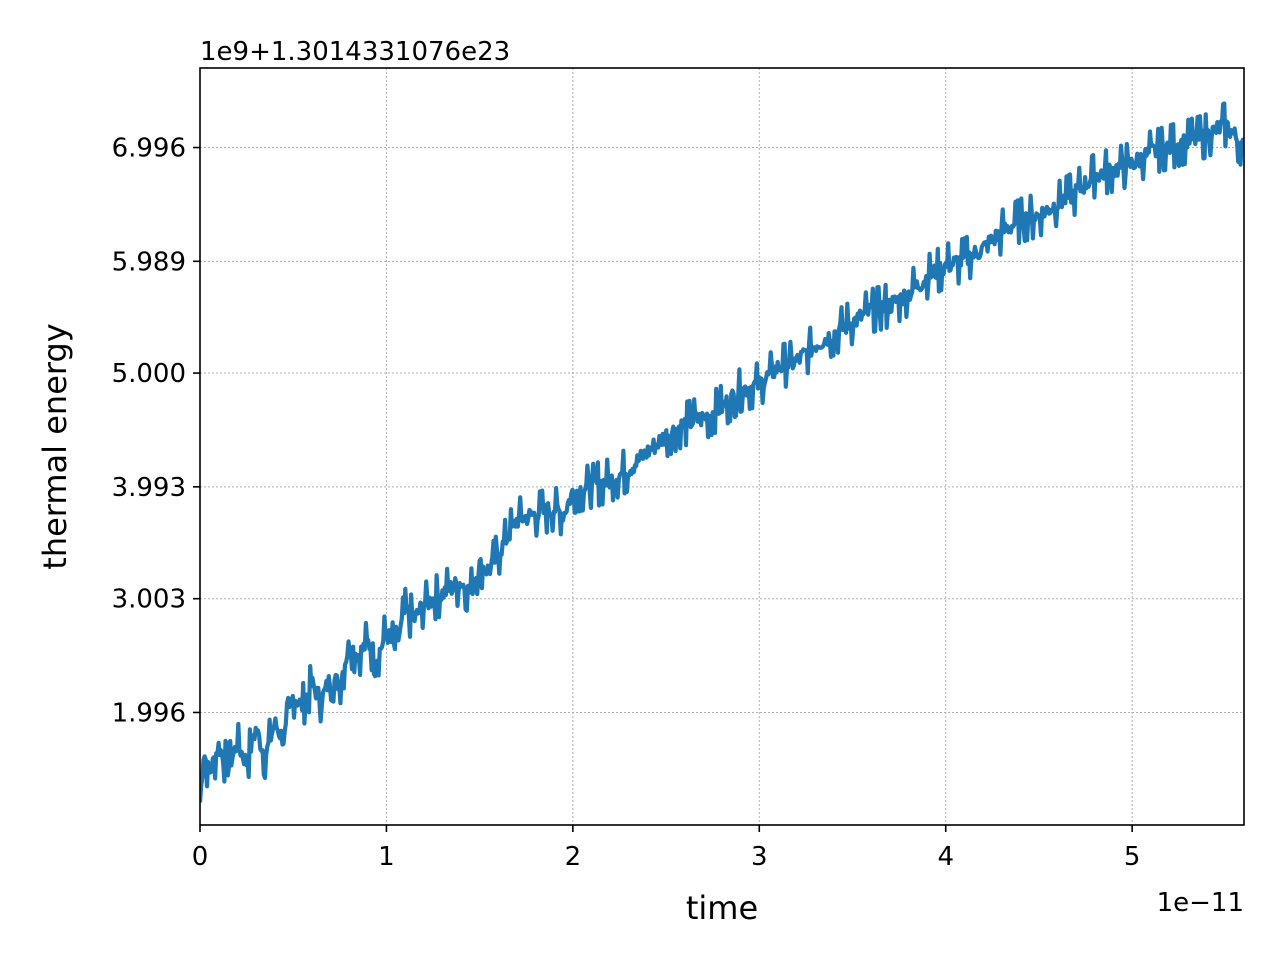  What do you see at coordinates (156, 431) in the screenshot?
I see `y-axis-ticks: 1.996 3.003 3.993 5.000 5.989 6.996` at bounding box center [156, 431].